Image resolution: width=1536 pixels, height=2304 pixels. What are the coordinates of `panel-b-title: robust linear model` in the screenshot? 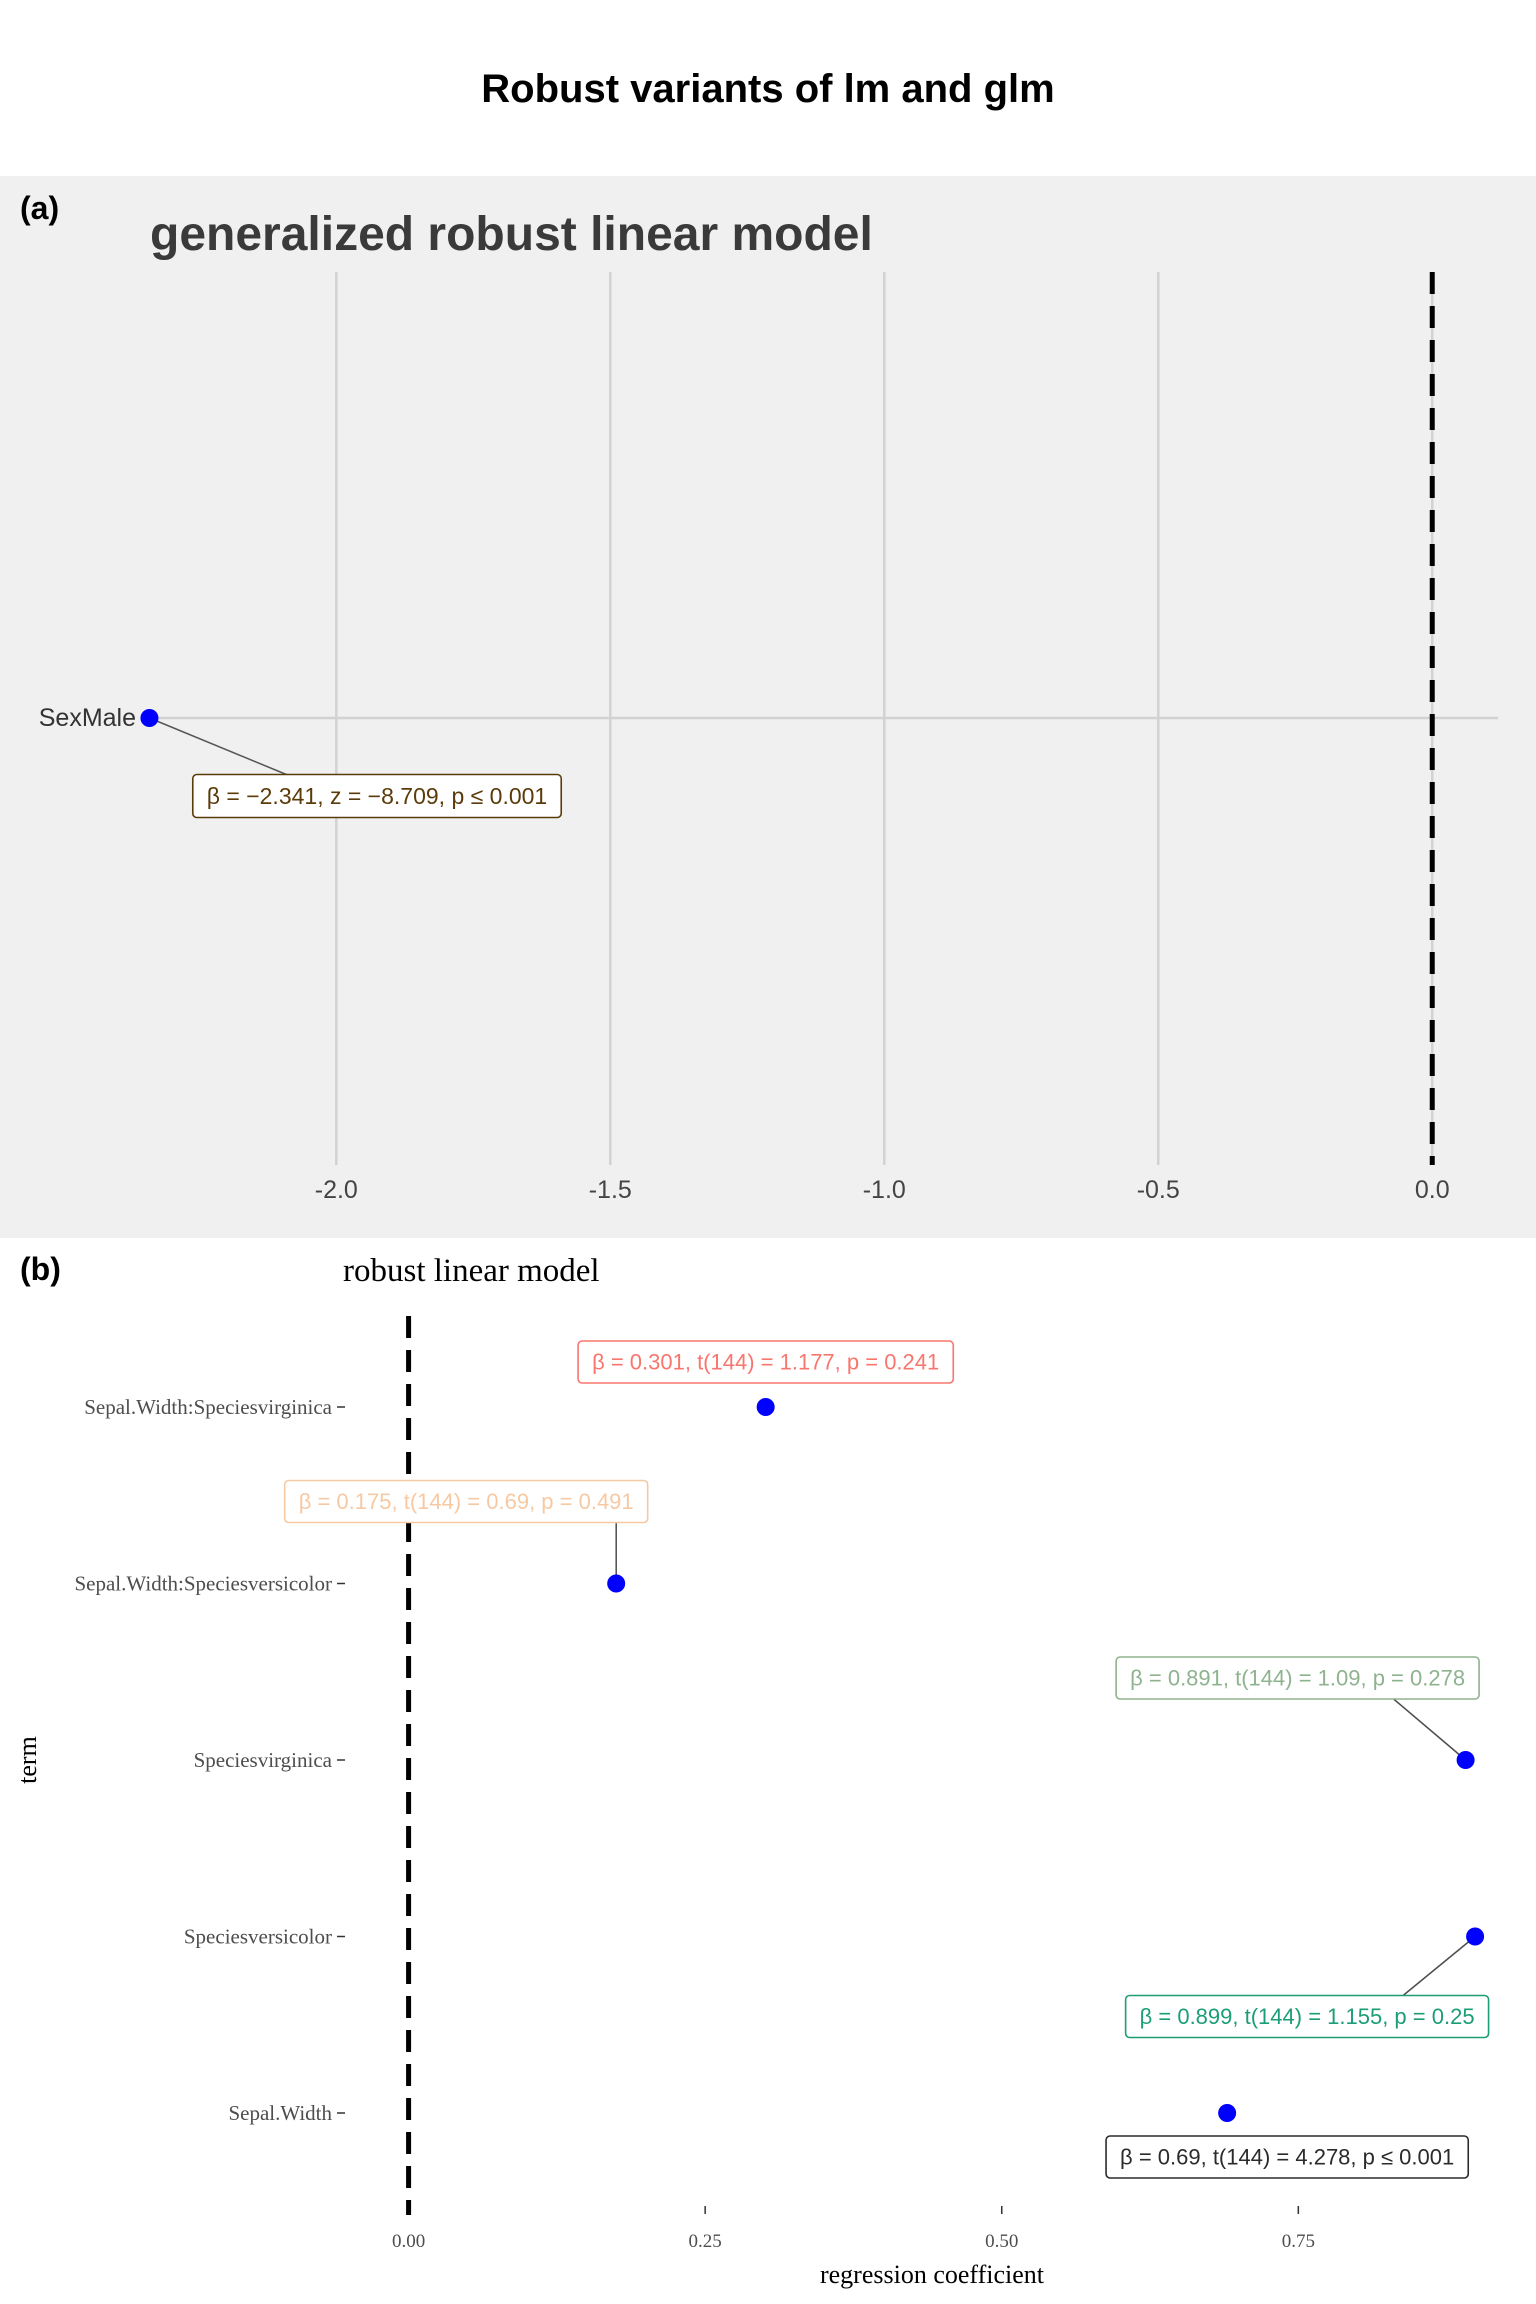 It's located at (471, 1271).